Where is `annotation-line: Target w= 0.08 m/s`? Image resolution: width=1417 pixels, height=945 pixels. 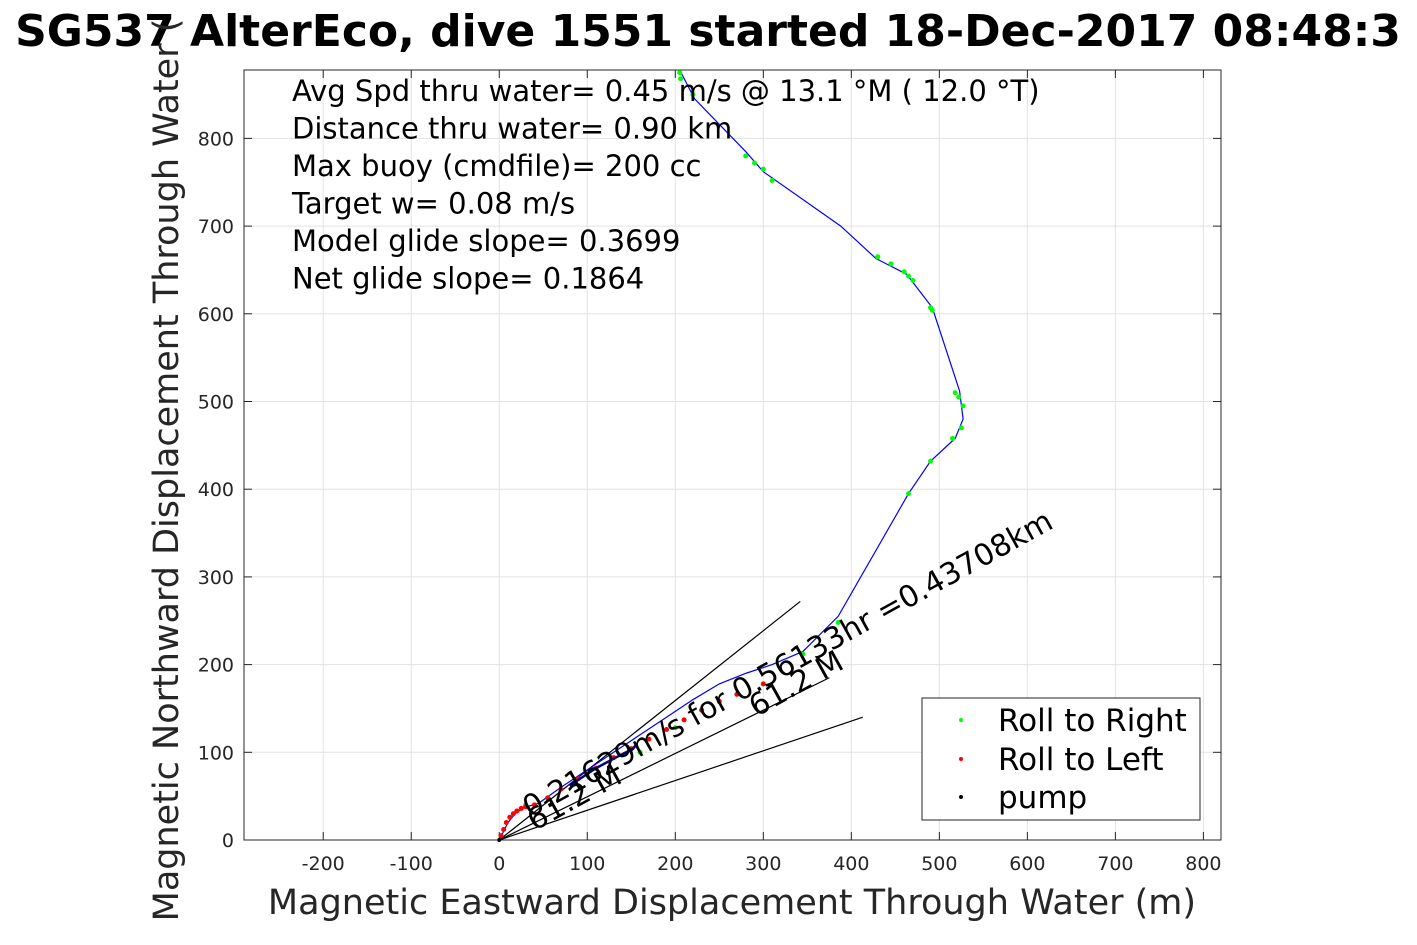 annotation-line: Target w= 0.08 m/s is located at coordinates (433, 204).